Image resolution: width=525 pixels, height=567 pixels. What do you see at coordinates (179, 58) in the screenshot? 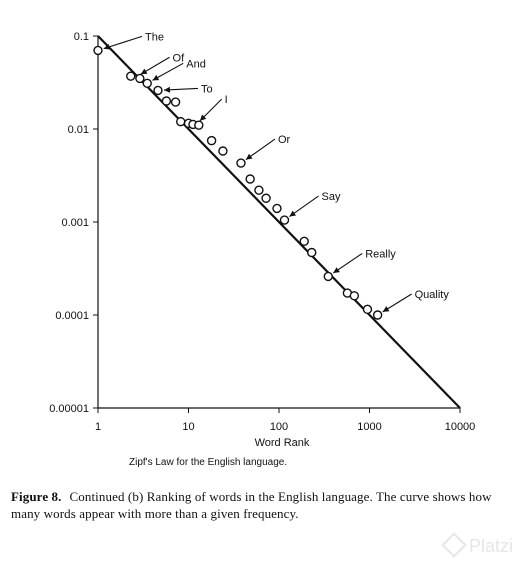
I see `annotation-label: Of` at bounding box center [179, 58].